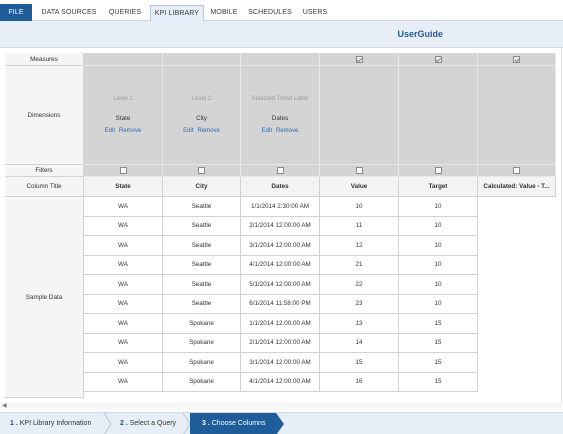  Describe the element at coordinates (202, 59) in the screenshot. I see `measures-cell-city` at that location.